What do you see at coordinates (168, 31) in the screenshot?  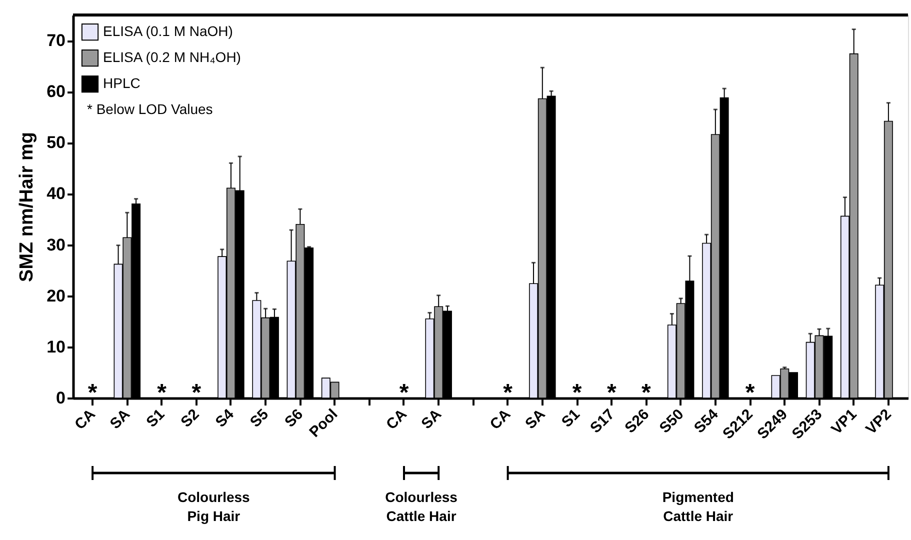 I see `legend-label: ELISA (0.1 M NaOH)` at bounding box center [168, 31].